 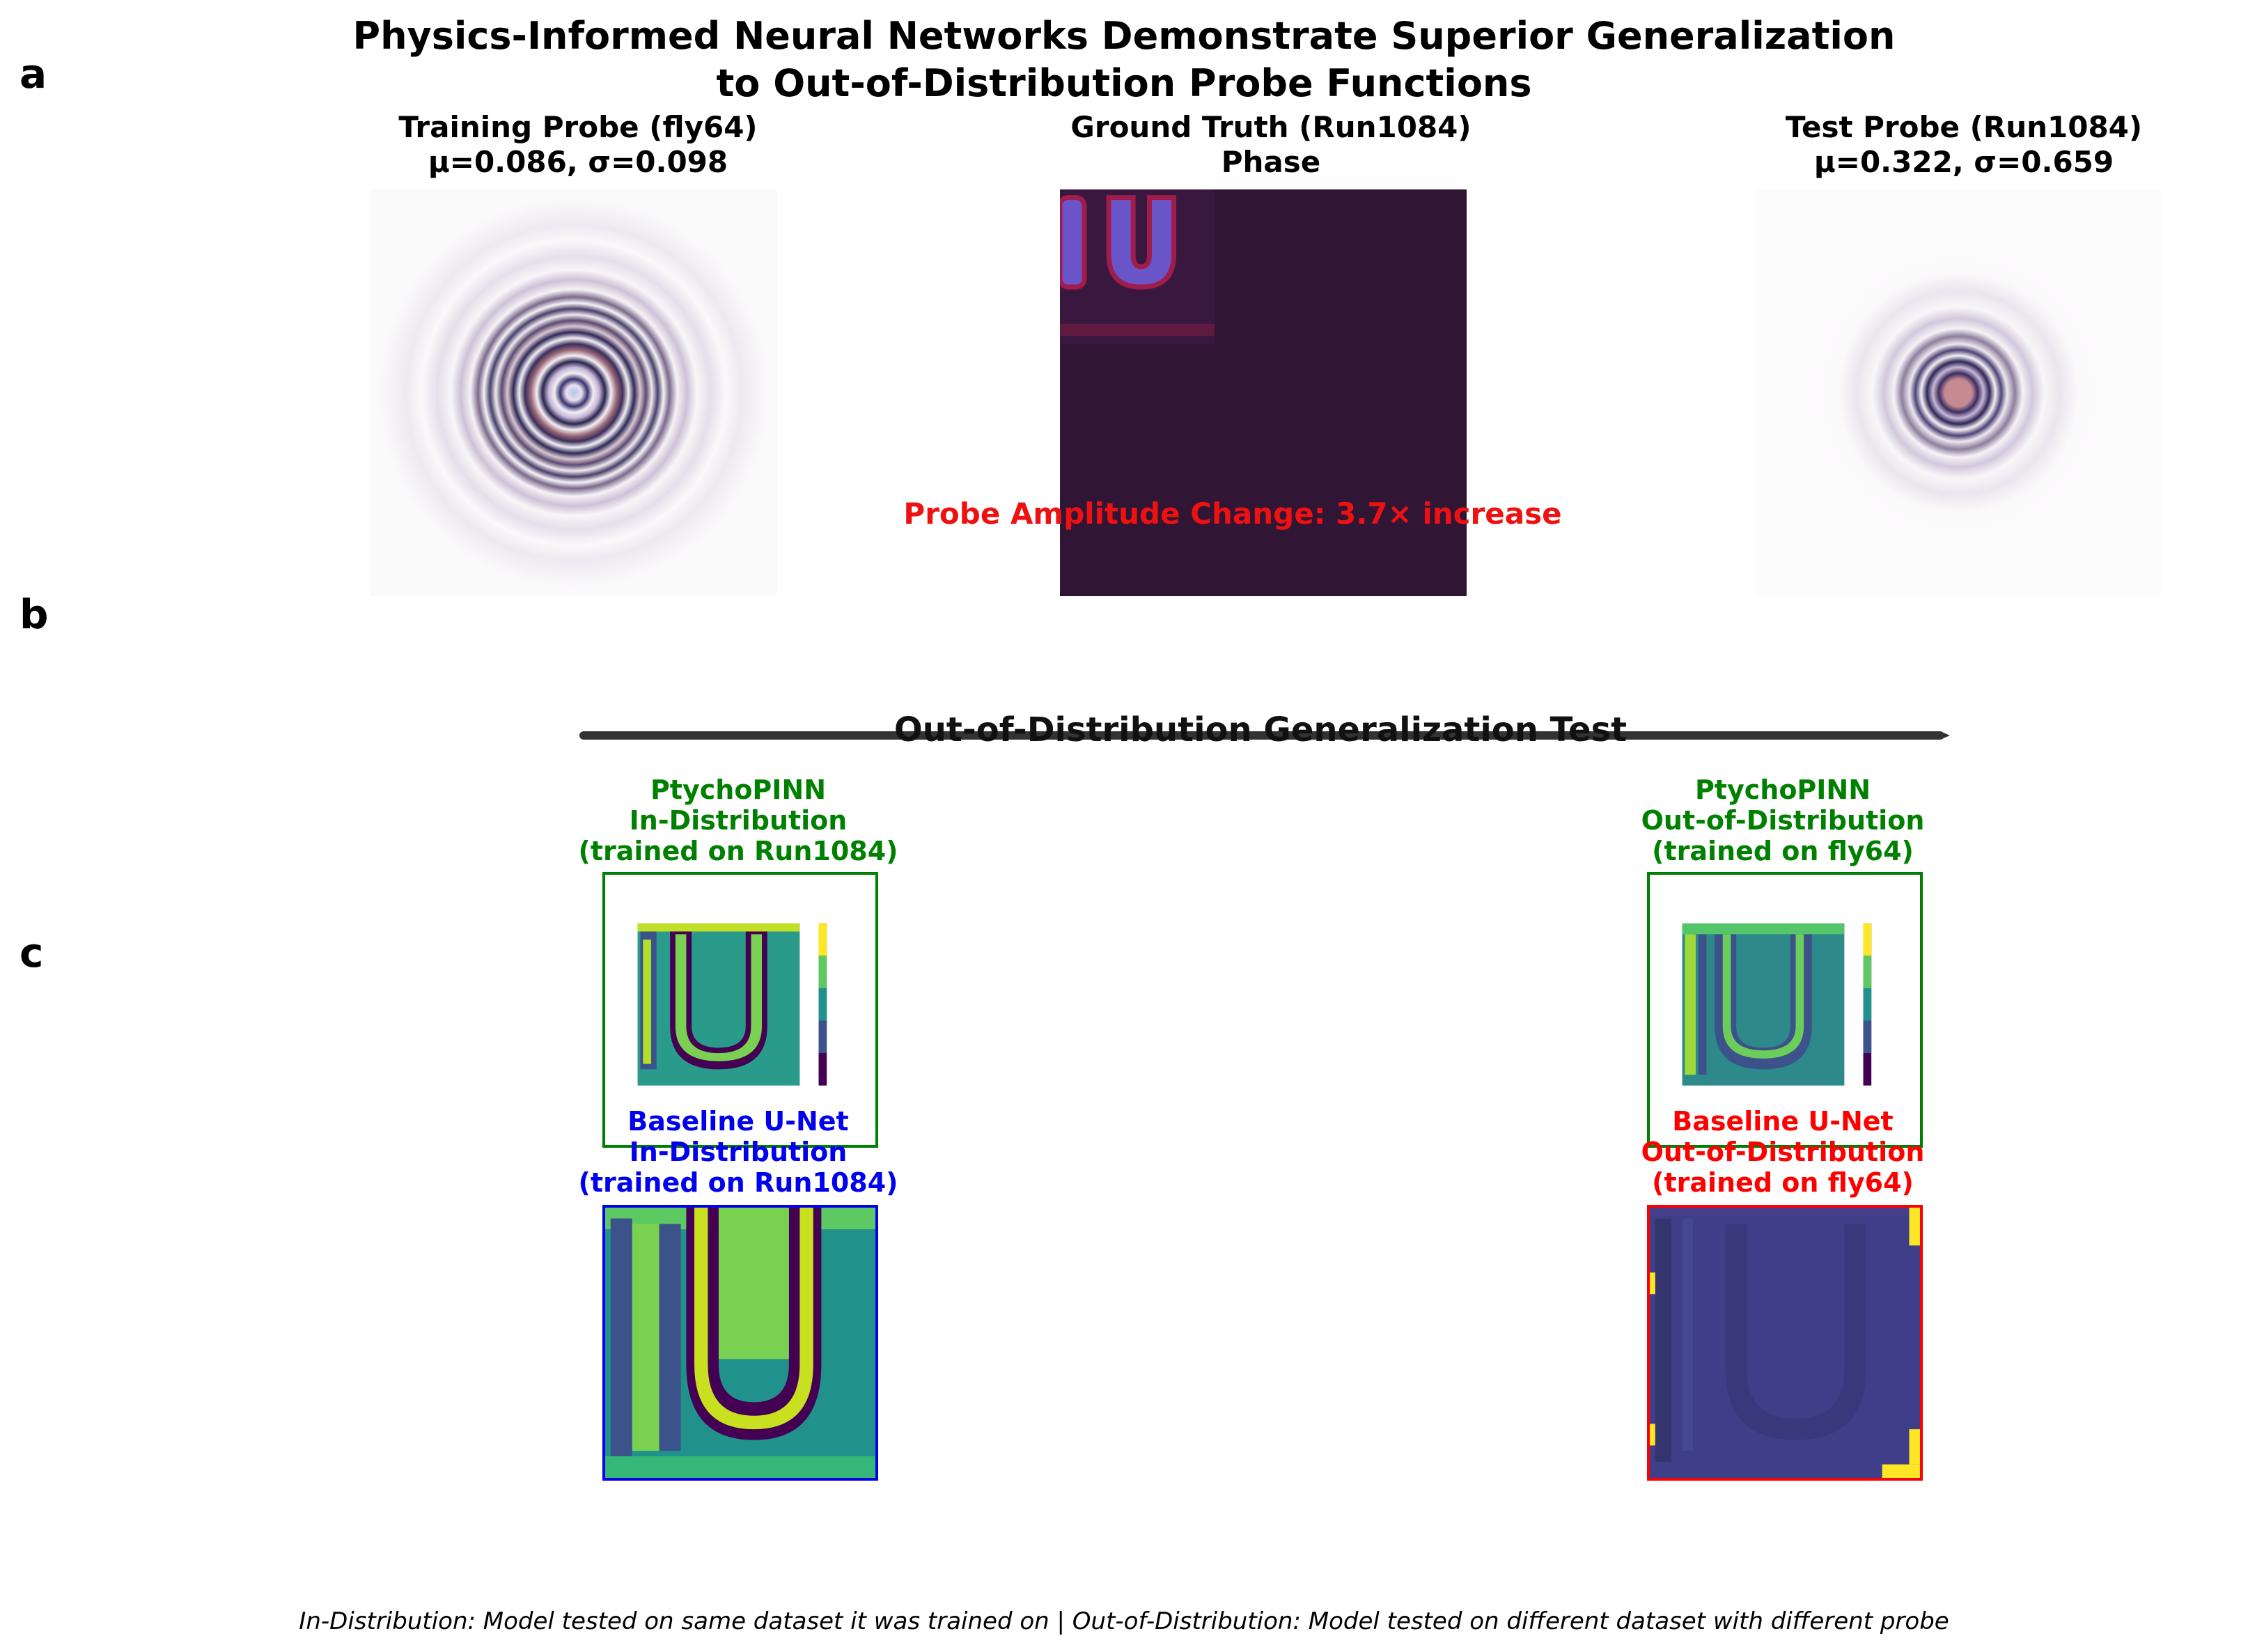 What do you see at coordinates (1785, 1010) in the screenshot?
I see `ptychopinn-ood-image` at bounding box center [1785, 1010].